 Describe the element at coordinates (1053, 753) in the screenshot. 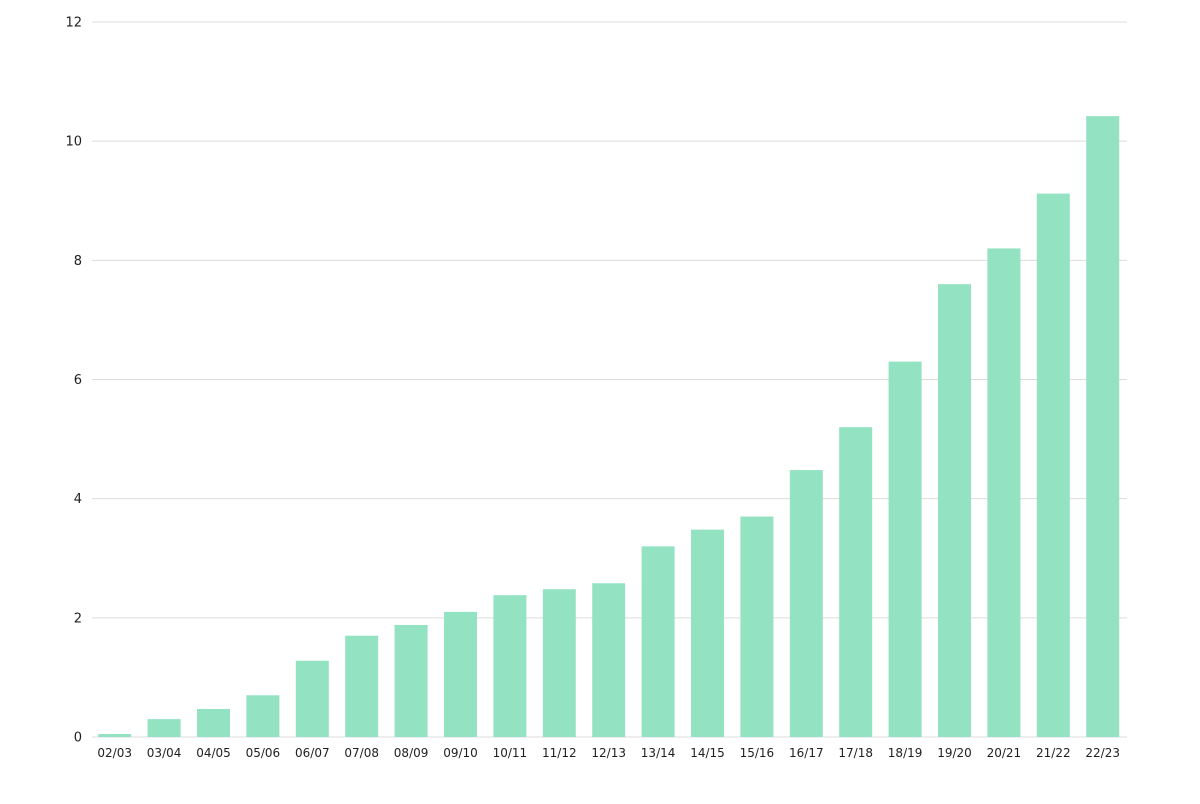

I see `x-tick-label: 21/22` at that location.